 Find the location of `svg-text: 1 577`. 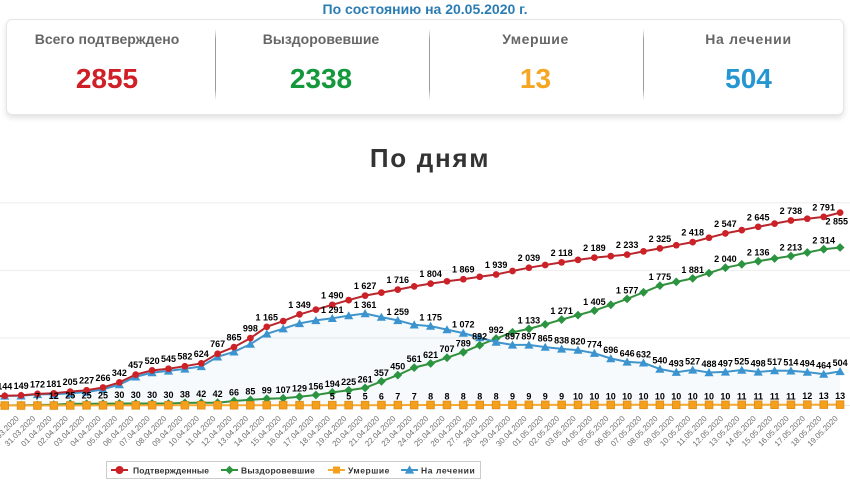

svg-text: 1 577 is located at coordinates (627, 290).